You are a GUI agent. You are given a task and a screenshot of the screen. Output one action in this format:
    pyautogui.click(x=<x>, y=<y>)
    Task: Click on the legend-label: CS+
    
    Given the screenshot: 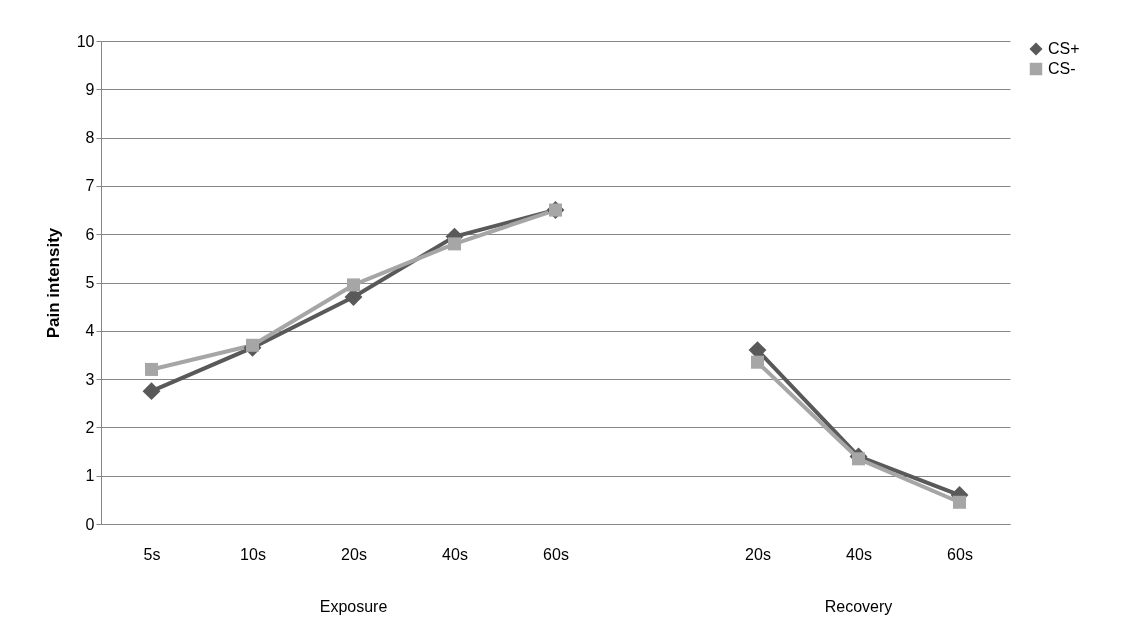 What is the action you would take?
    pyautogui.click(x=1064, y=48)
    